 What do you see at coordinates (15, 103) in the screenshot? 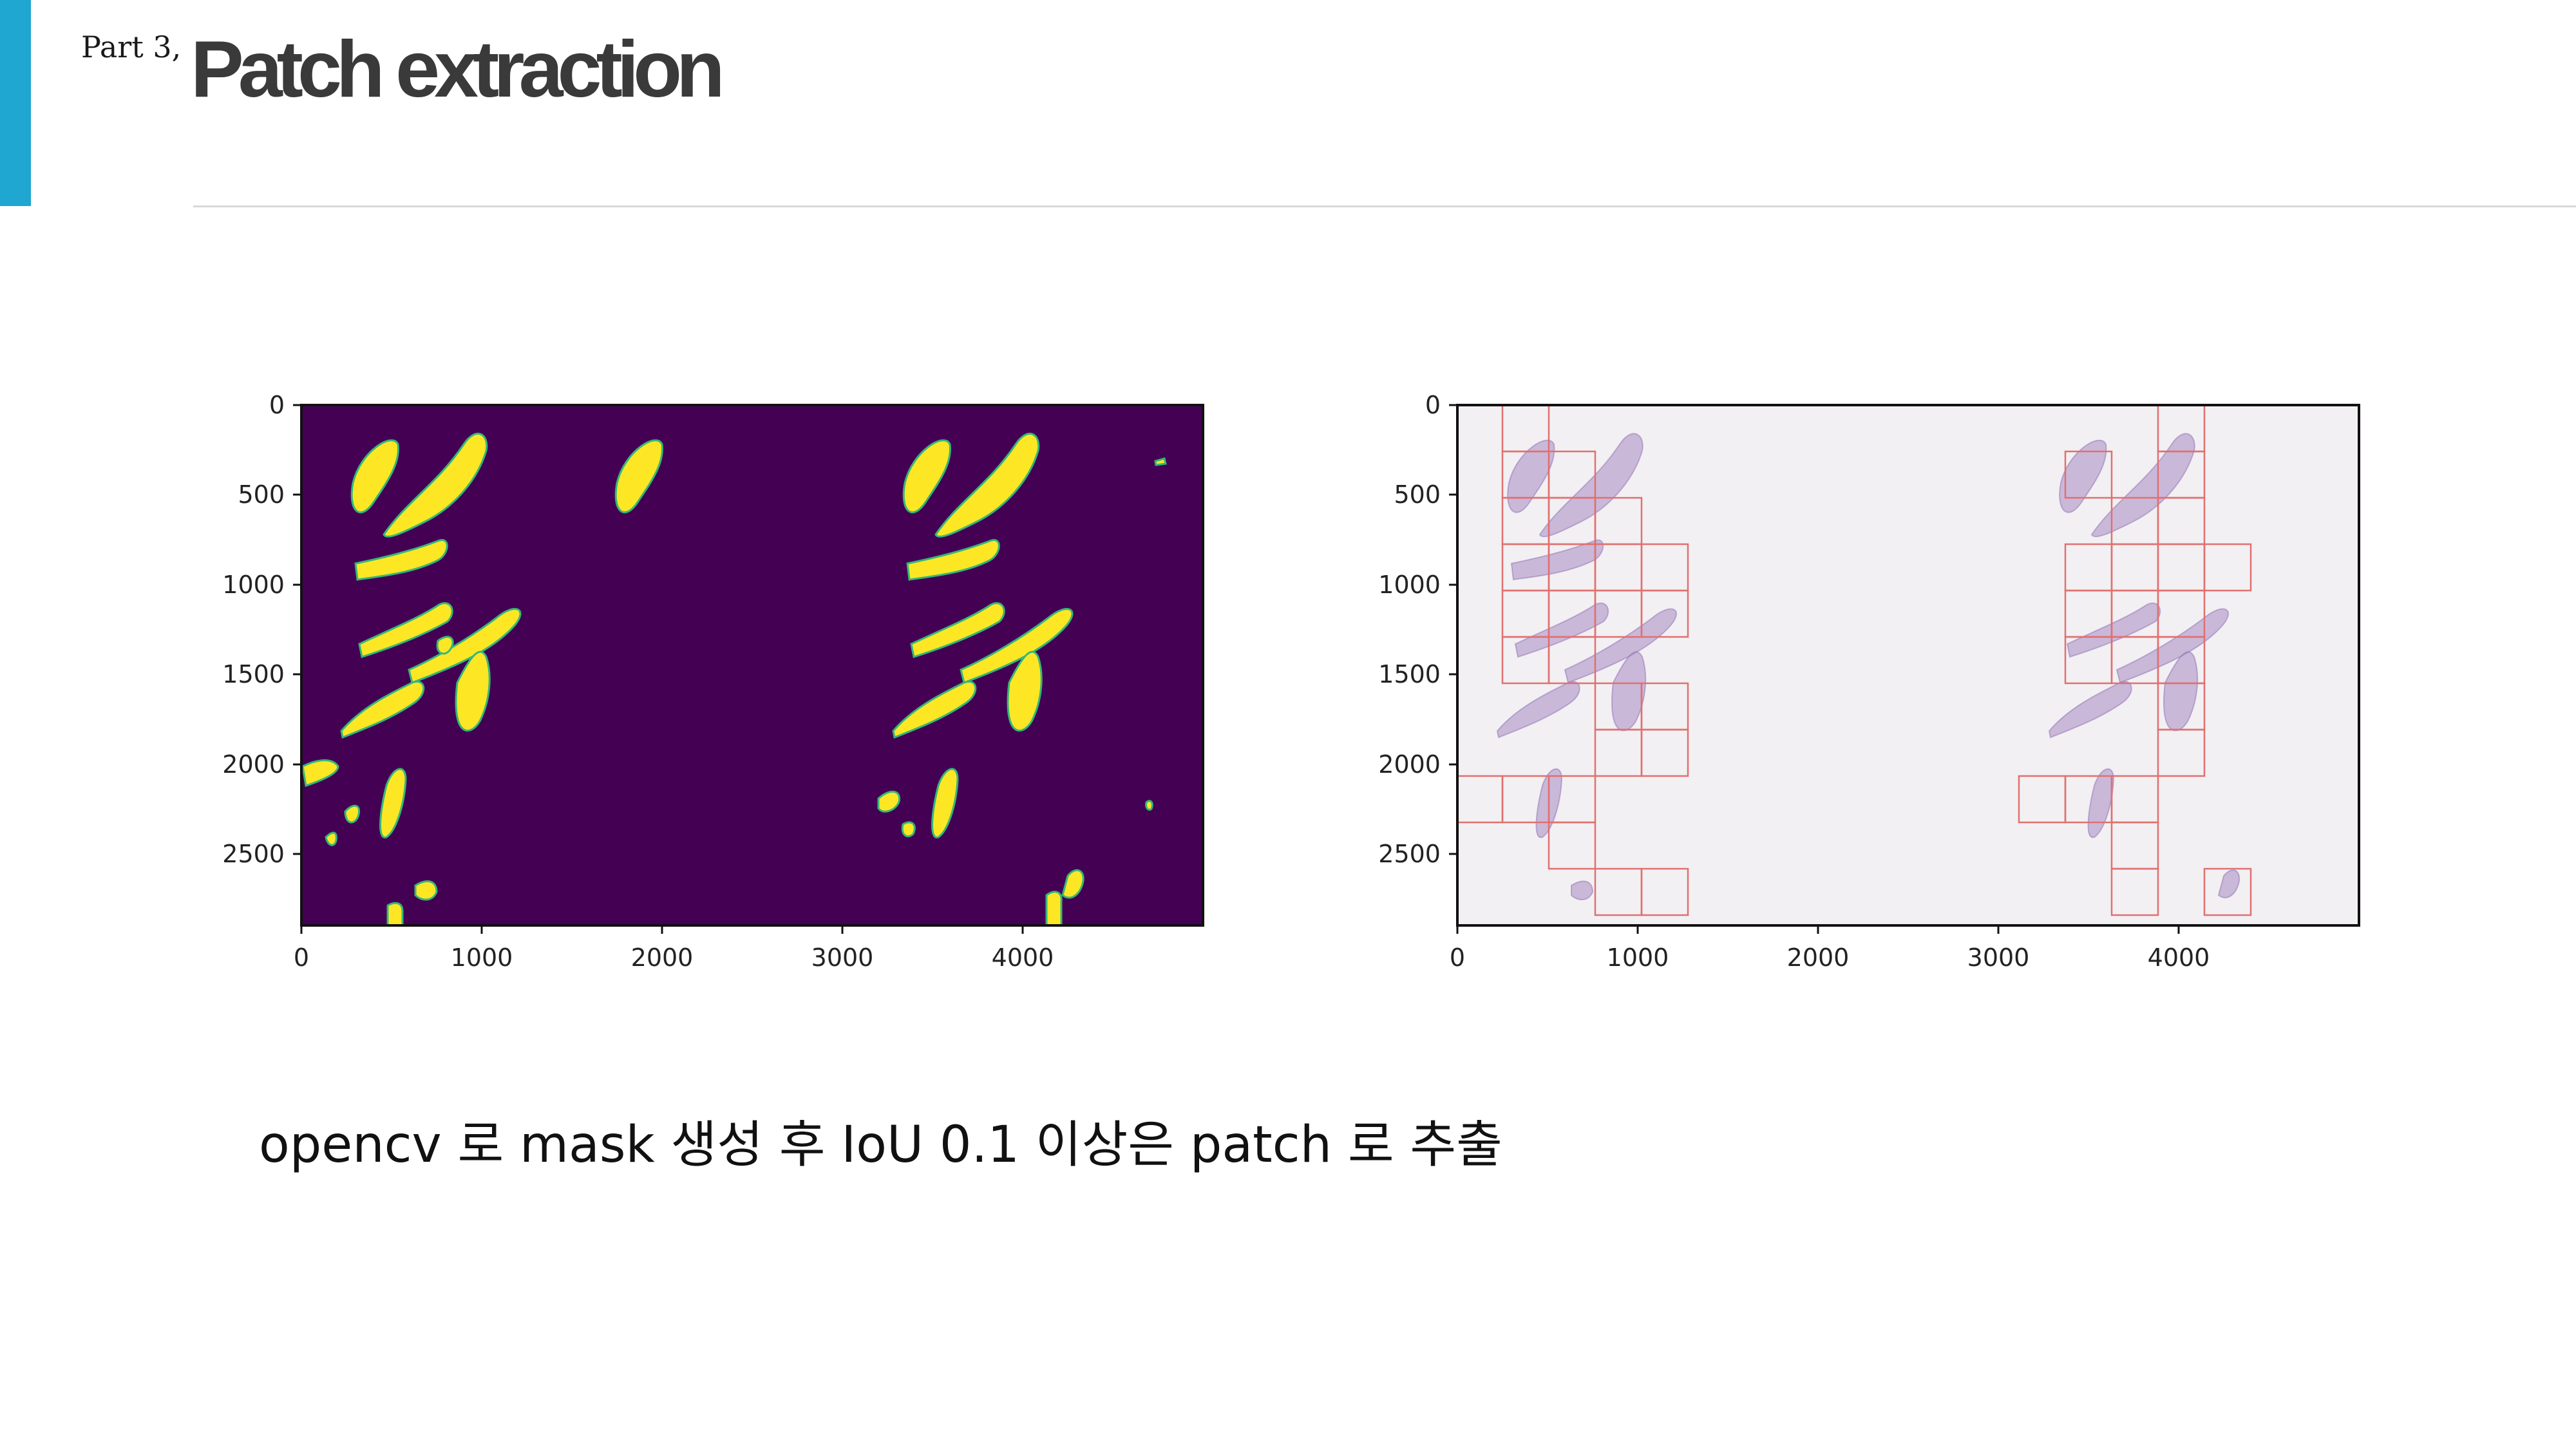
I see `accent-bar` at bounding box center [15, 103].